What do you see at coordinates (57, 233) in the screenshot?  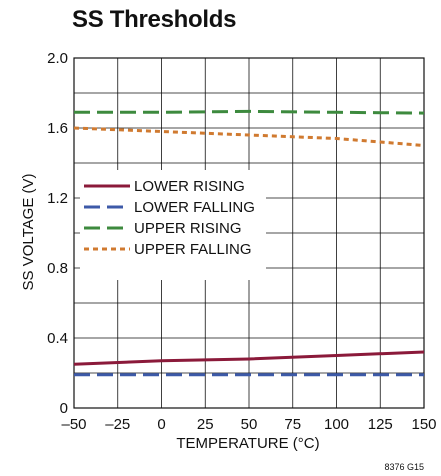 I see `y-tick-labels: 0 0.4 0.8 1.2 1.6 2.0` at bounding box center [57, 233].